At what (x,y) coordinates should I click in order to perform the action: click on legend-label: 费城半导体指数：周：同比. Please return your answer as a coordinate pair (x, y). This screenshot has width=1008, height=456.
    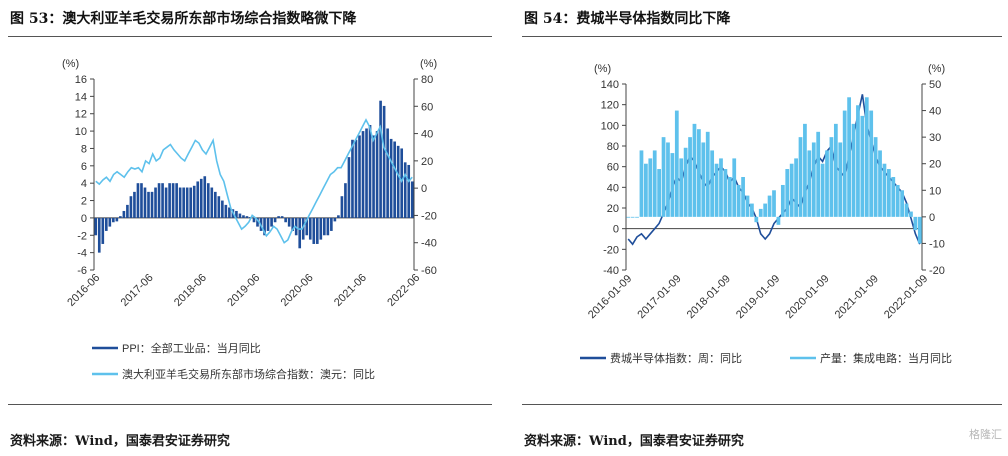
    Looking at the image, I should click on (676, 358).